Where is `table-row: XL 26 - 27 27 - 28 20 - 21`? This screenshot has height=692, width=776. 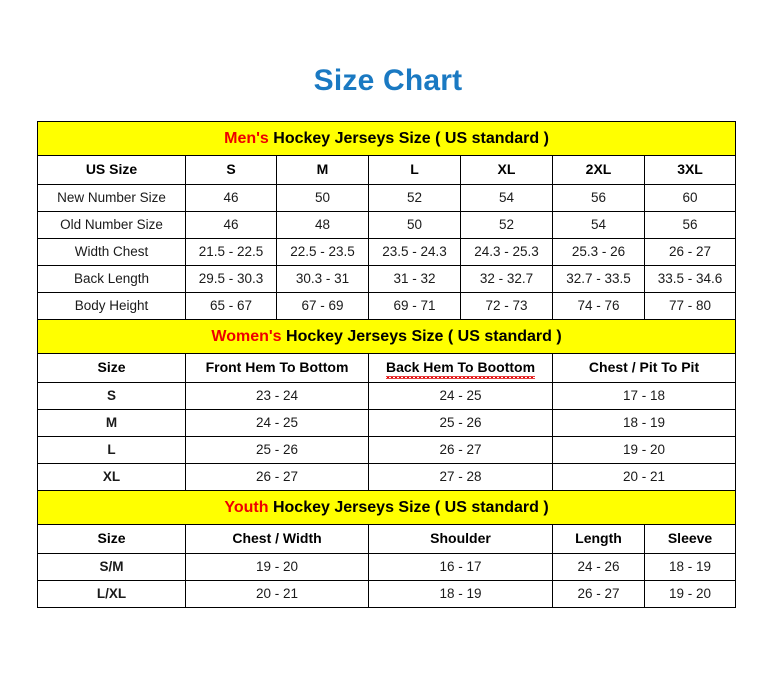
table-row: XL 26 - 27 27 - 28 20 - 21 is located at coordinates (387, 477).